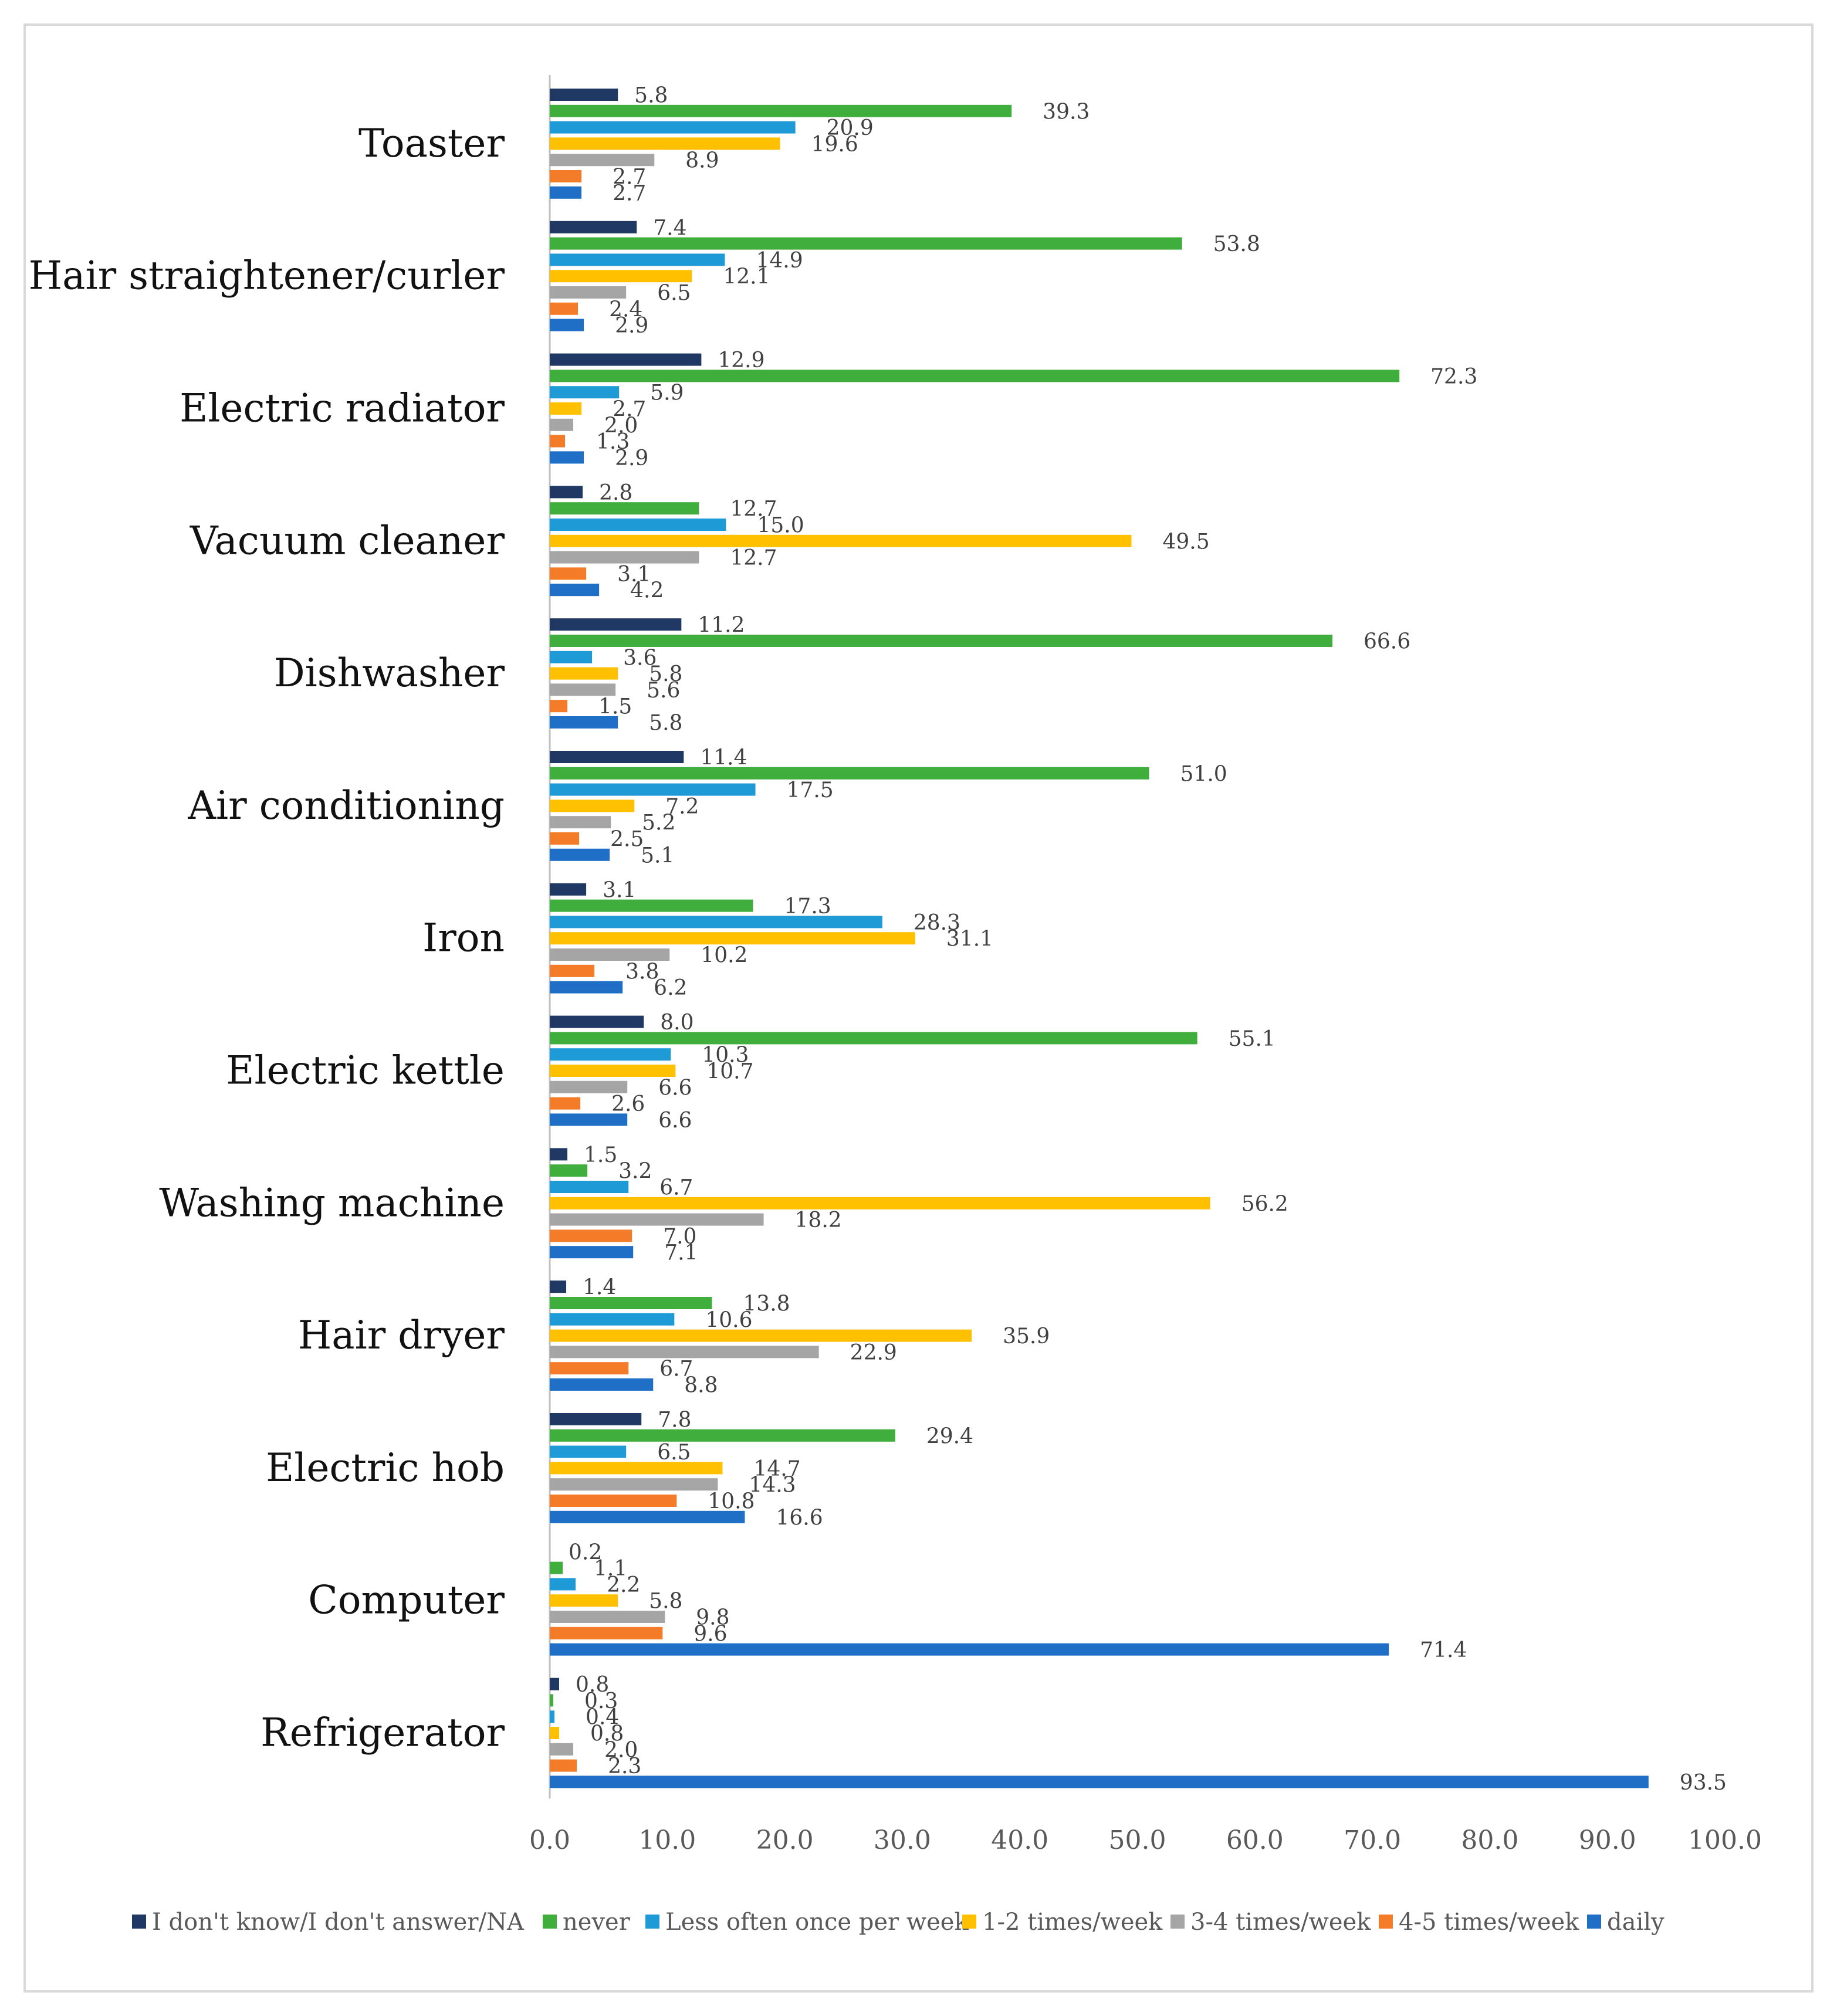  I want to click on value-label-electric-radiator-4-5-times-week: 1.3, so click(613, 442).